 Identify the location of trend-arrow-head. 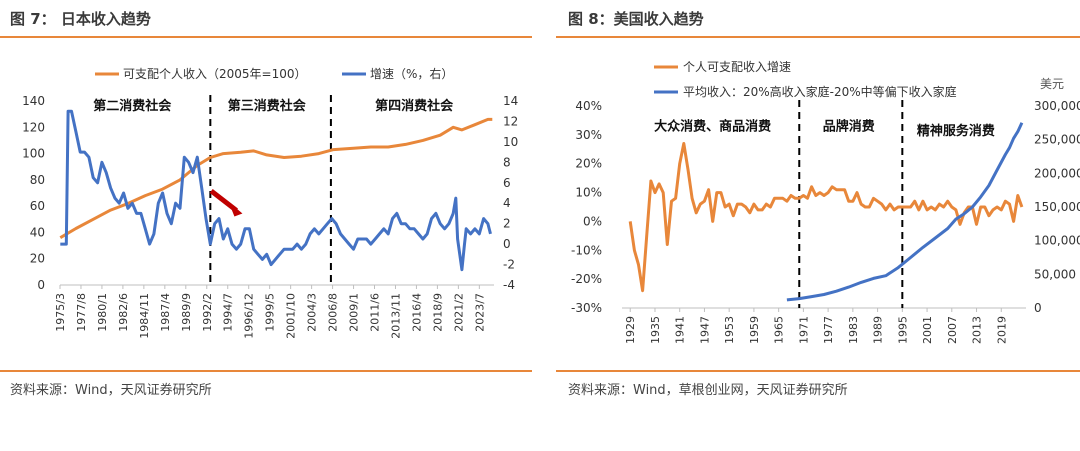
(235, 209).